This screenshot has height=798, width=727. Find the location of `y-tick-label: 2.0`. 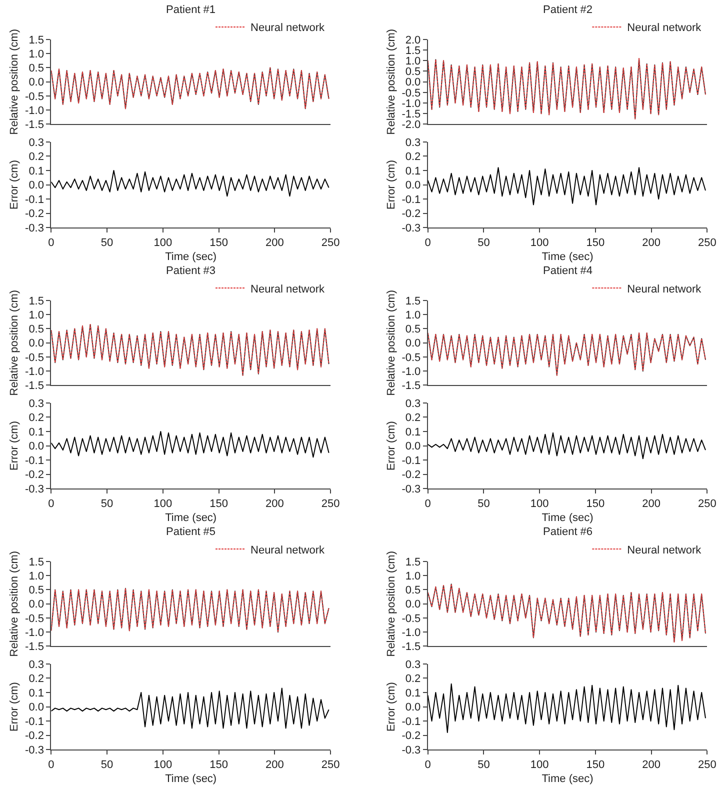

y-tick-label: 2.0 is located at coordinates (413, 40).